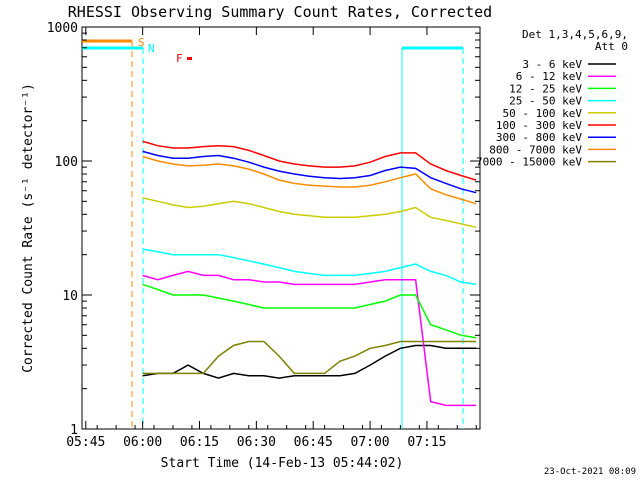 This screenshot has height=480, width=640. What do you see at coordinates (85, 442) in the screenshot?
I see `x-tick-label: 05:45` at bounding box center [85, 442].